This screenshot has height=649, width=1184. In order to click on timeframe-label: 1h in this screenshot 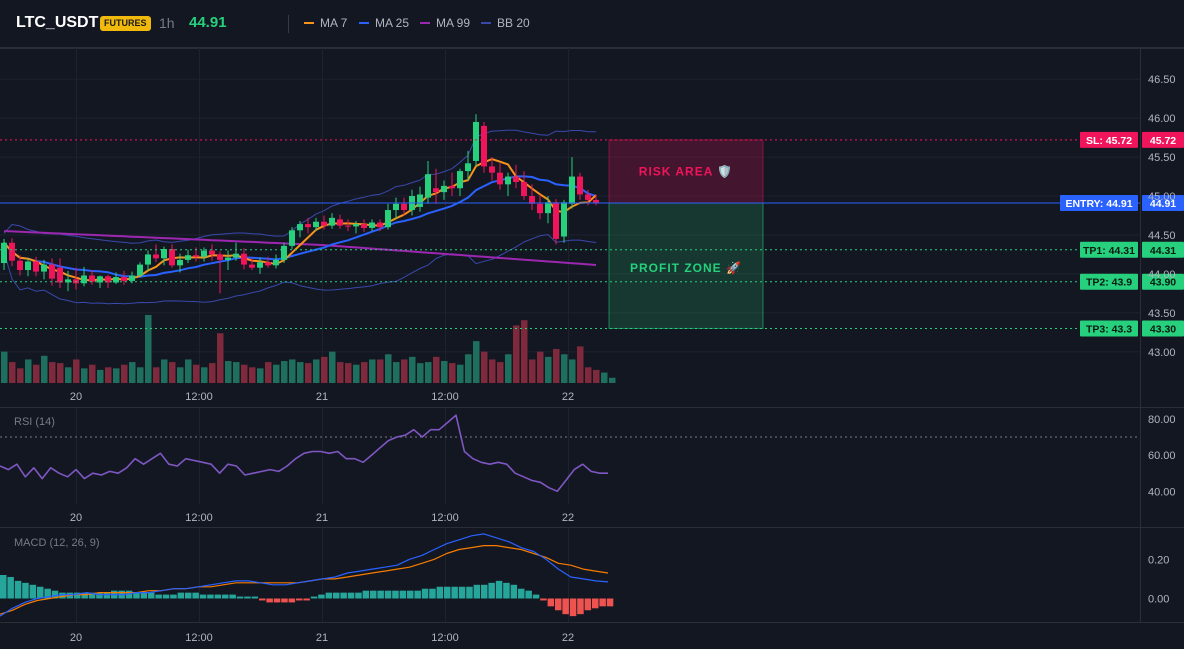, I will do `click(167, 23)`.